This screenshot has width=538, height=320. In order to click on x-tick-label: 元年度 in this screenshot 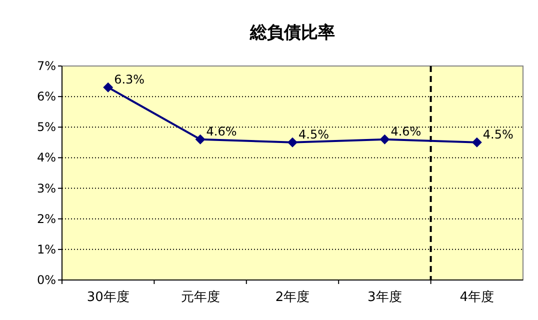, I will do `click(200, 297)`.